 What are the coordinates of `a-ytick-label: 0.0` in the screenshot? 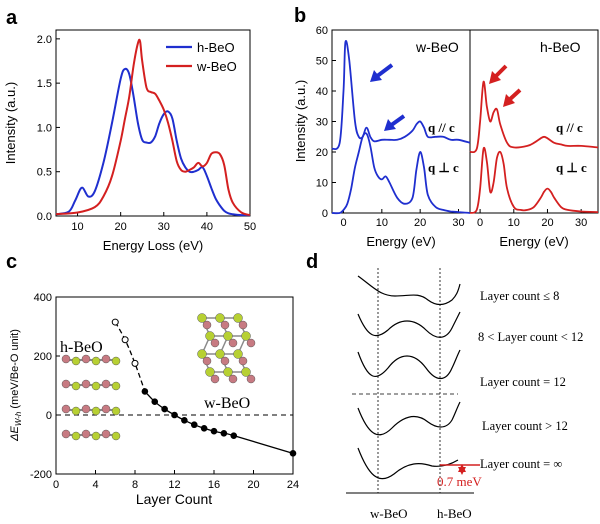 It's located at (44, 217).